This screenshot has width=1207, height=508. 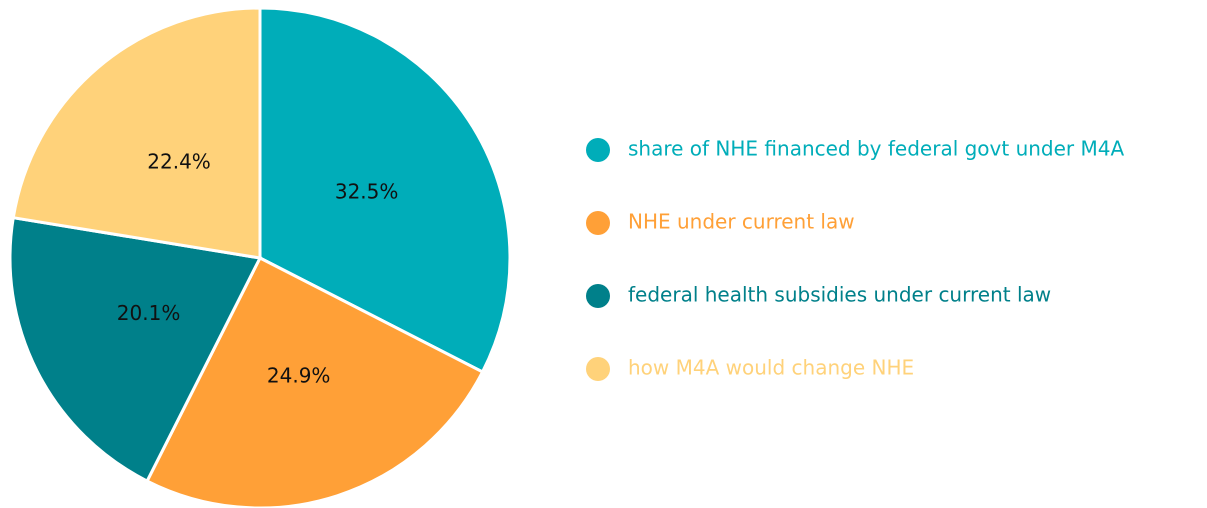 What do you see at coordinates (179, 161) in the screenshot?
I see `slice-label: 22.4%` at bounding box center [179, 161].